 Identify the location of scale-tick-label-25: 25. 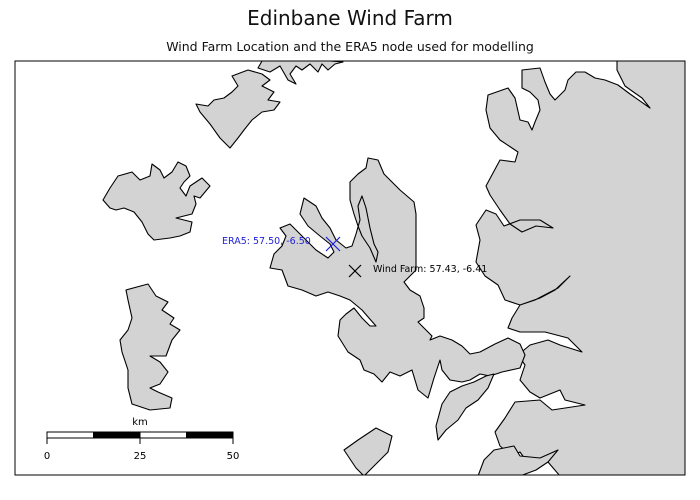
(140, 456).